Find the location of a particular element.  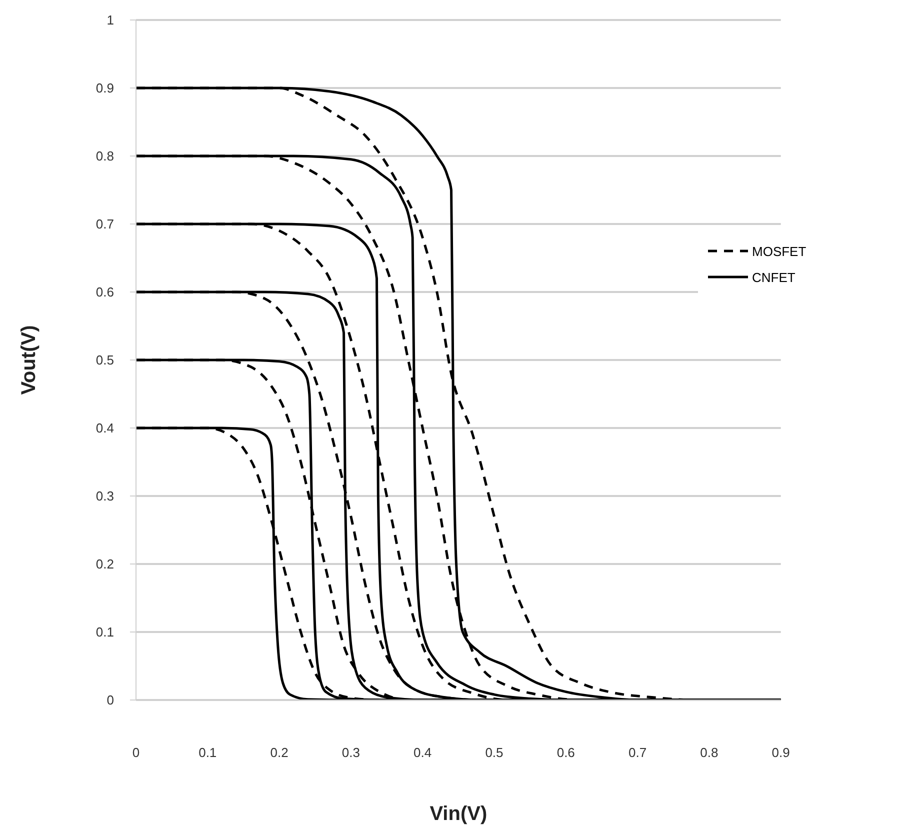

x-tick-label: 0.8 is located at coordinates (709, 752).